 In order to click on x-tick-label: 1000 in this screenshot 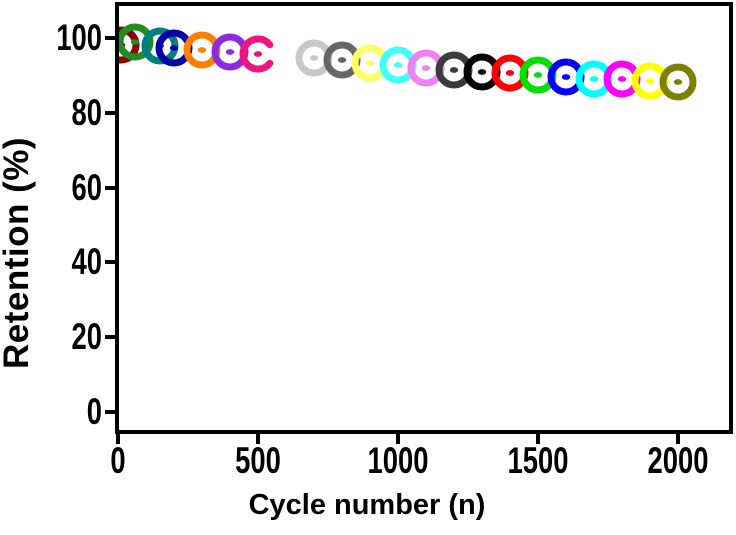, I will do `click(398, 460)`.